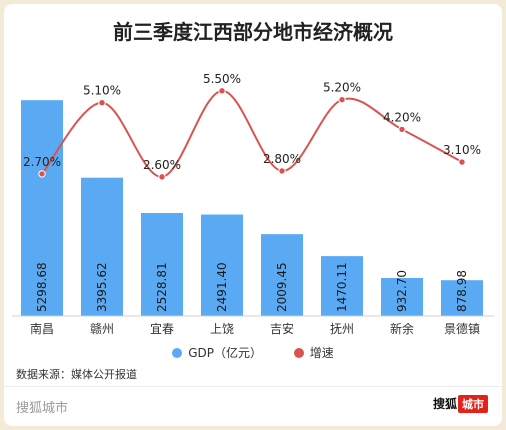 The image size is (506, 430). What do you see at coordinates (102, 91) in the screenshot?
I see `growth-value-label: 5.10%` at bounding box center [102, 91].